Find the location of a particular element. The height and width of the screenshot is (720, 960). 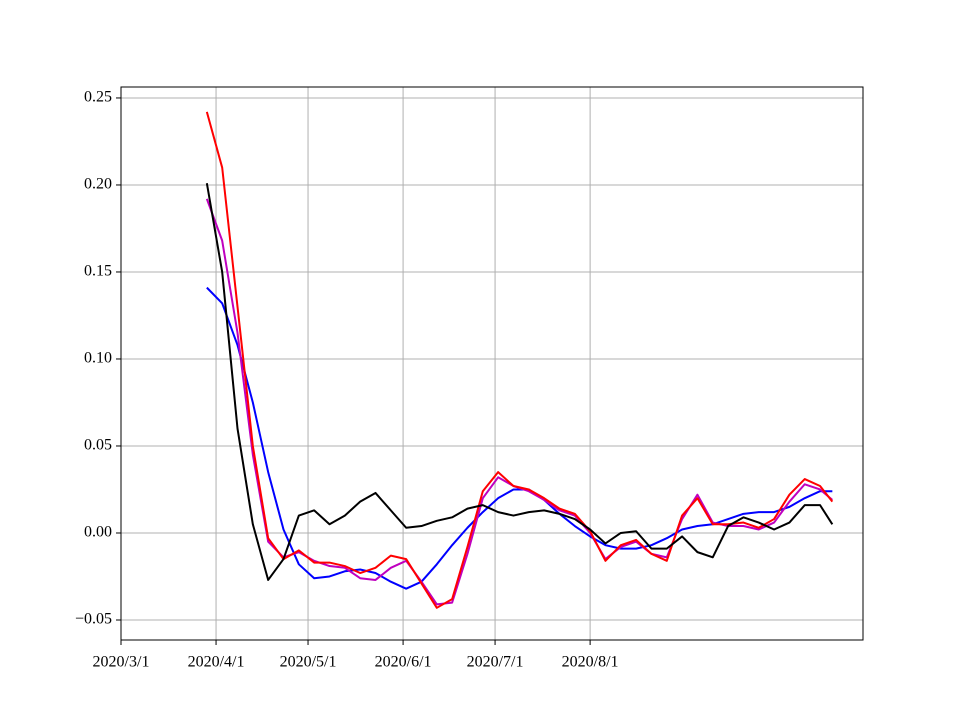

x-tick-label: 2020/7/1 is located at coordinates (495, 662).